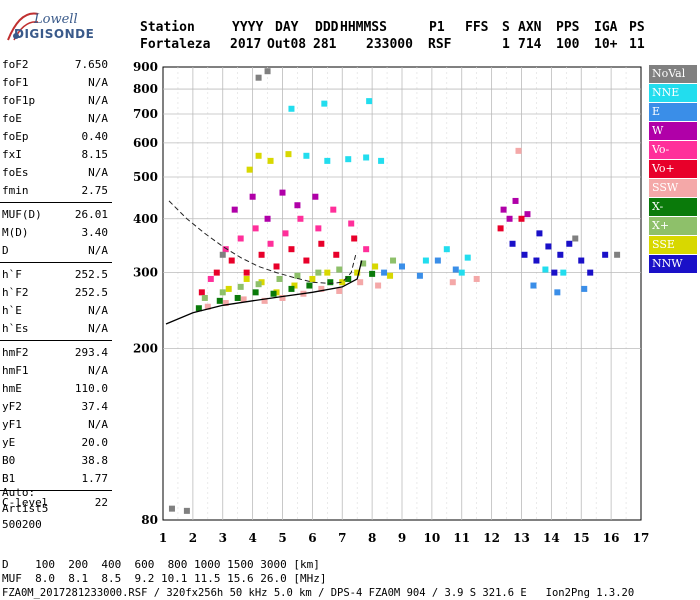 The width and height of the screenshot is (700, 600). Describe the element at coordinates (55, 65) in the screenshot. I see `param-row: foF2 7.650` at that location.